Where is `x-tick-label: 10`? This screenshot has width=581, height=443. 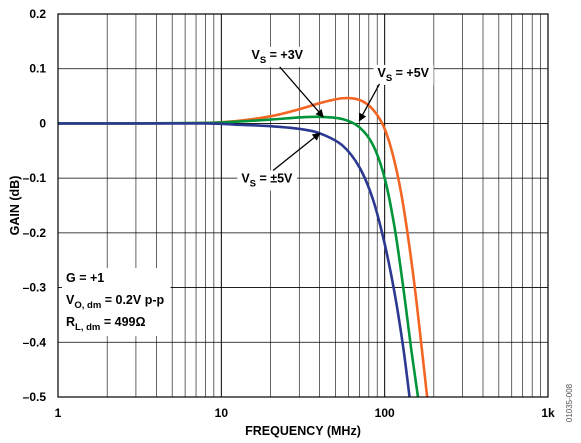 x-tick-label: 10 is located at coordinates (222, 413).